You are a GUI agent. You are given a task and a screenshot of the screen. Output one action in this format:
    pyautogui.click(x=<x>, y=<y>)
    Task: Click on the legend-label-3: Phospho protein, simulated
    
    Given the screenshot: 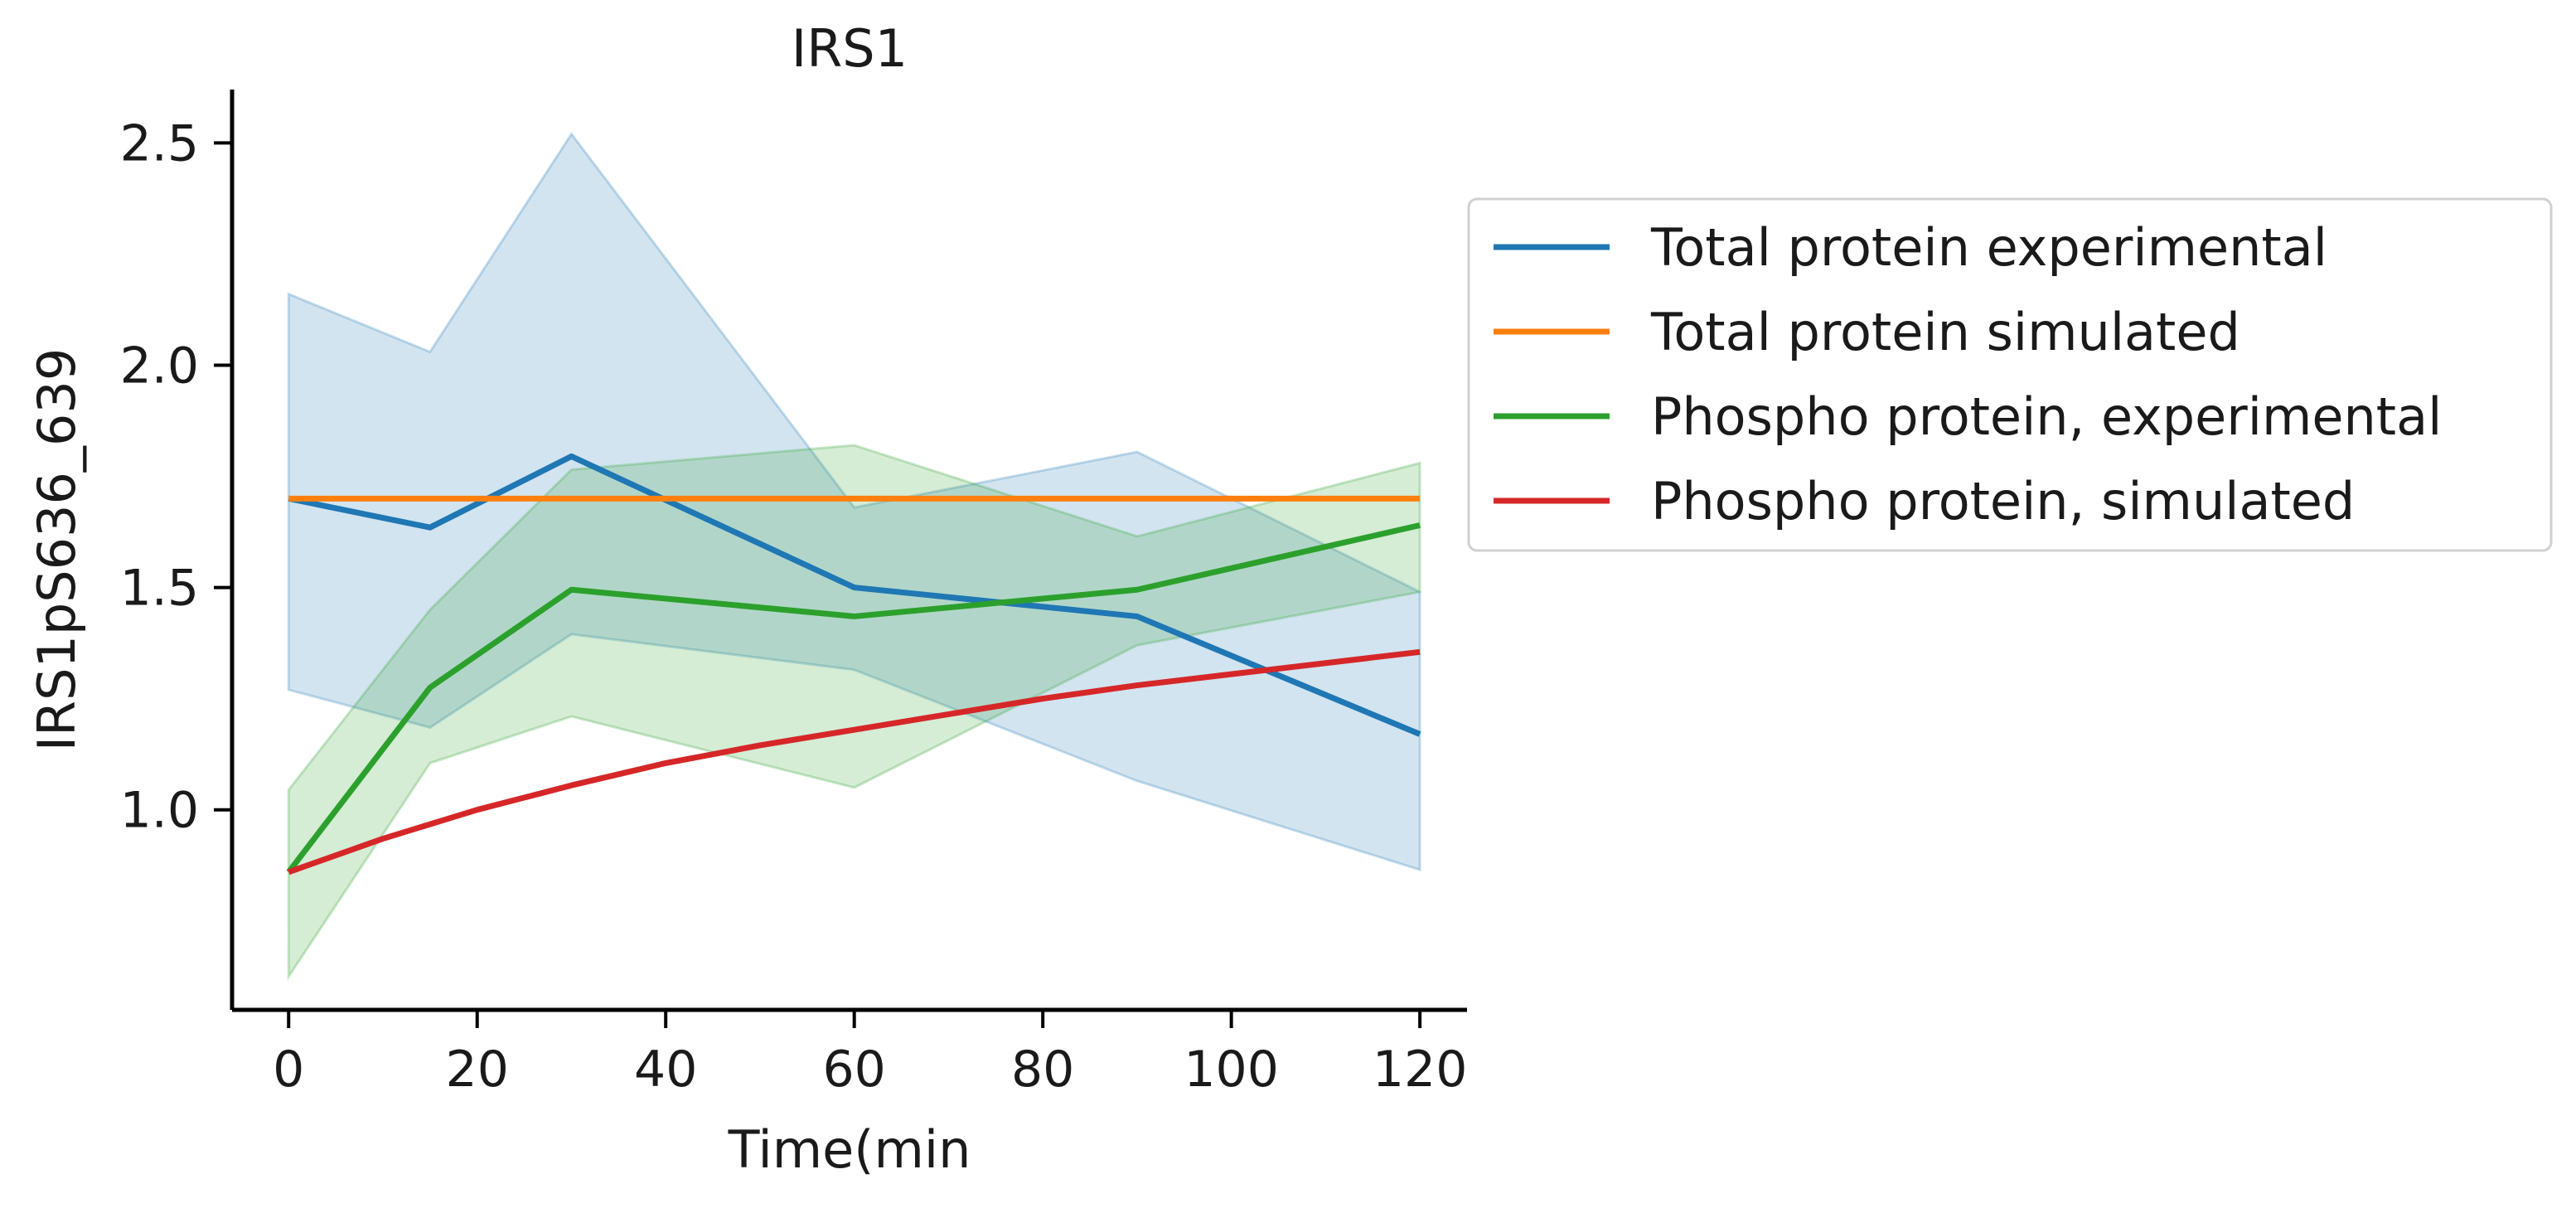 What is the action you would take?
    pyautogui.click(x=2003, y=501)
    